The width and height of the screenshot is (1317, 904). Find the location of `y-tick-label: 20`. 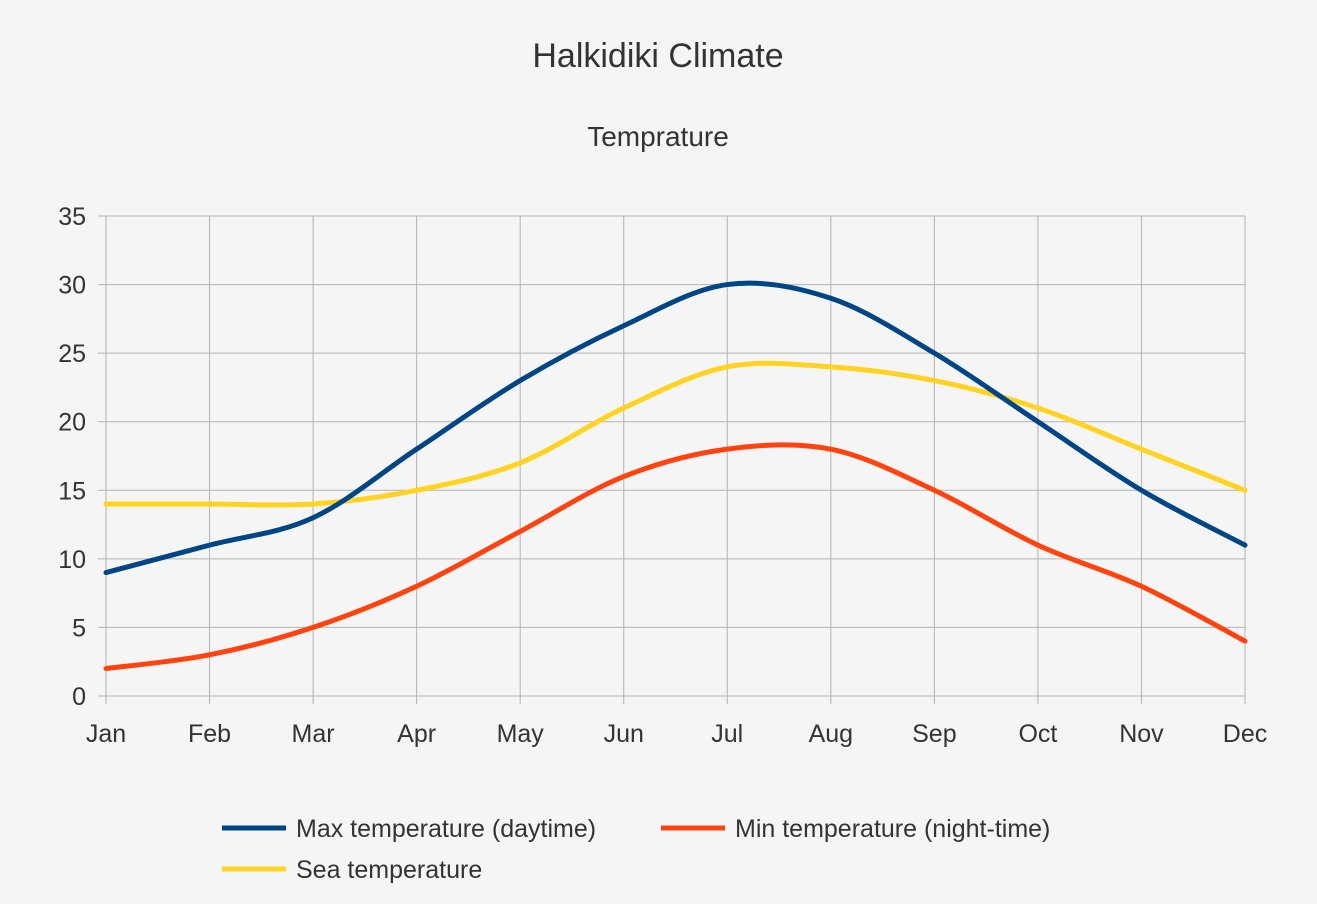

y-tick-label: 20 is located at coordinates (72, 423).